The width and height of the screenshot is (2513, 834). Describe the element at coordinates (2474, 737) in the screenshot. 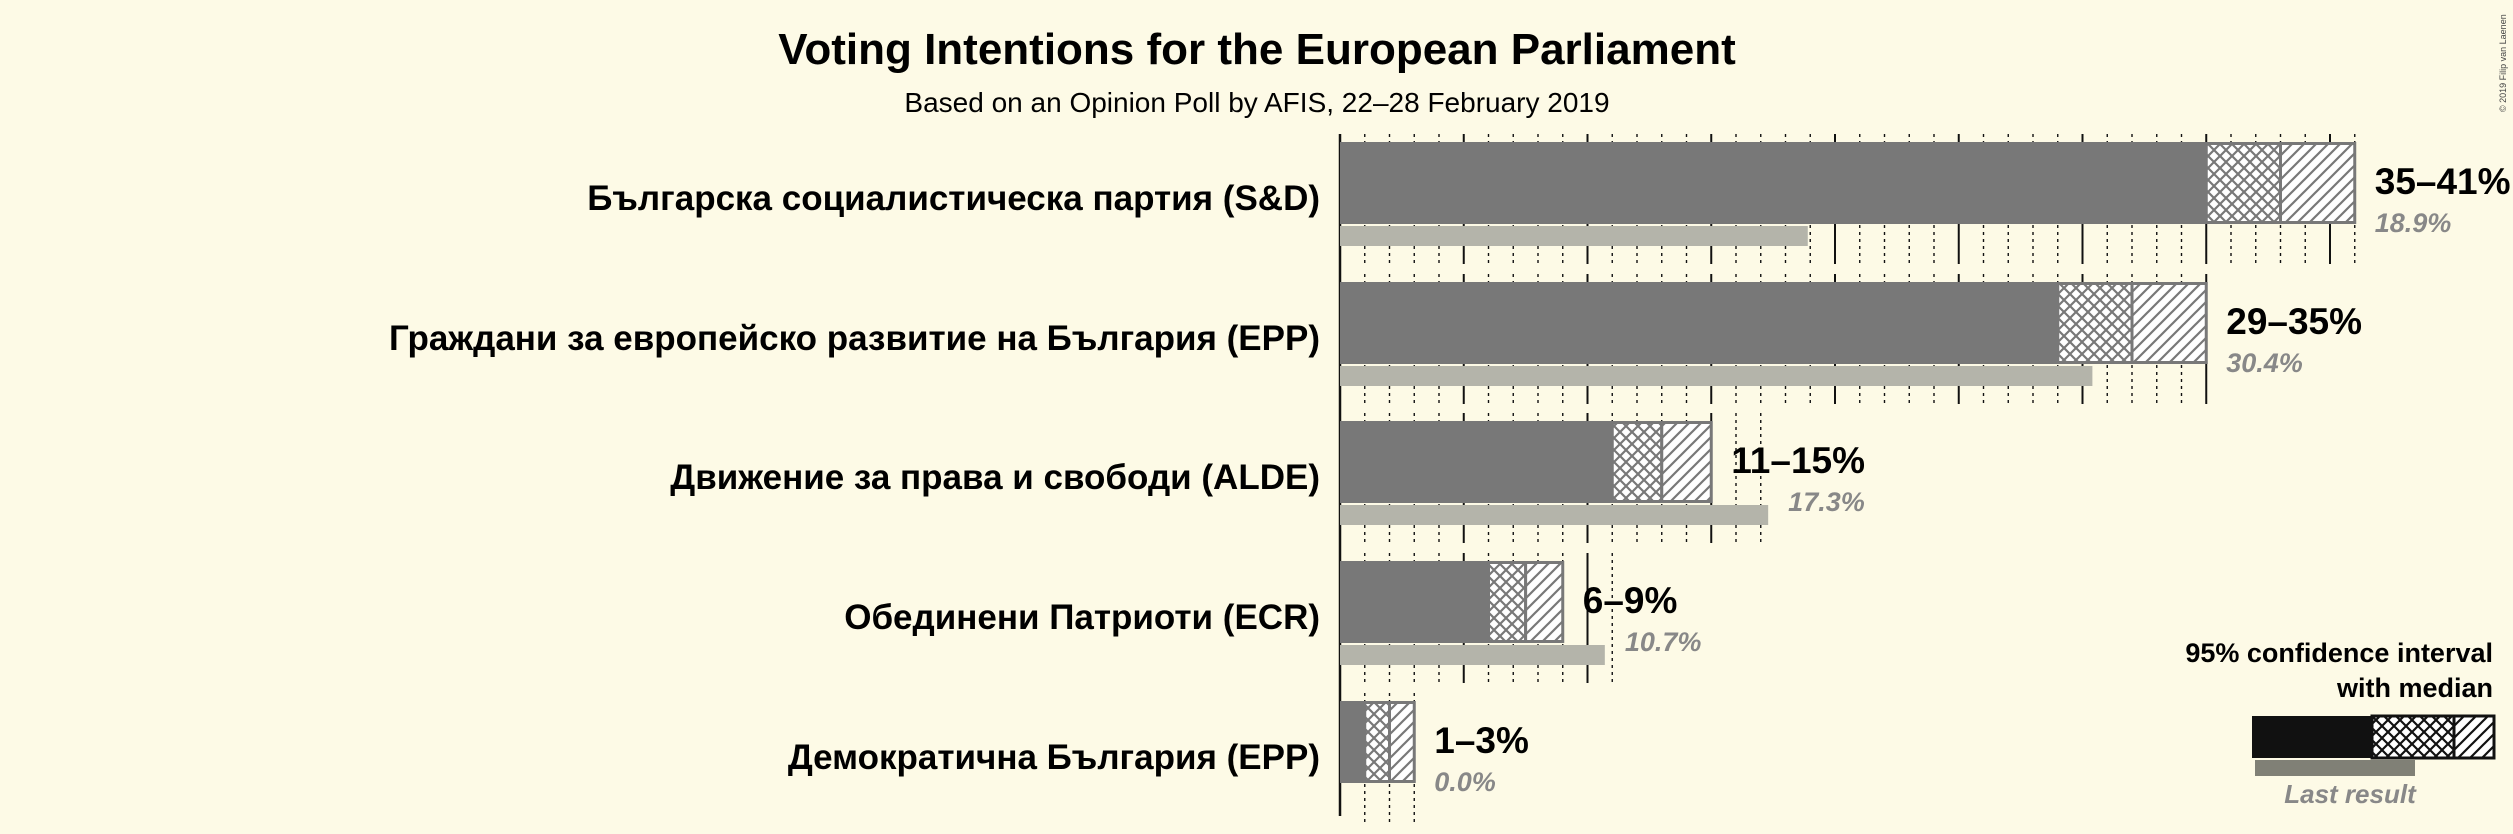

I see `legend-ci-diagonal` at that location.